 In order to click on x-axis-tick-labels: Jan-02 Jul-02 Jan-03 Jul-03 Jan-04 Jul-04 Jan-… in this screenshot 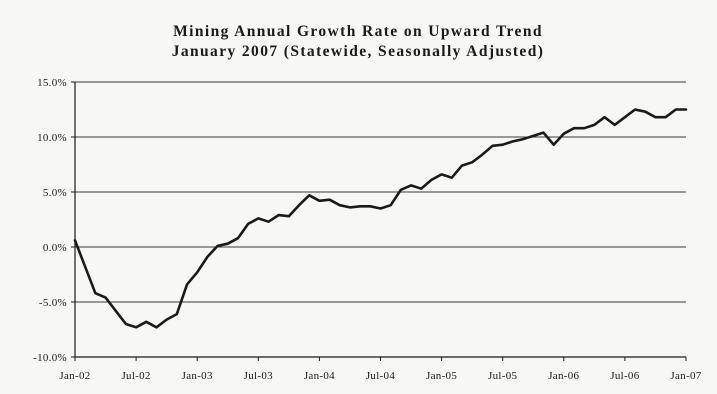, I will do `click(380, 376)`.